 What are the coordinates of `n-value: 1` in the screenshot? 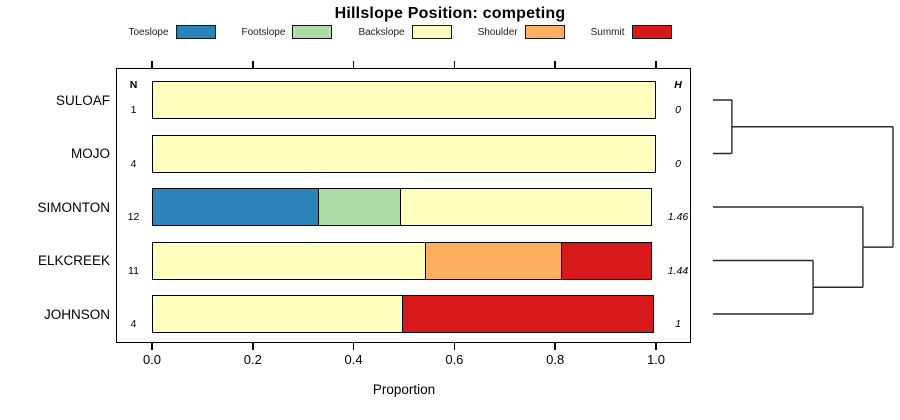 It's located at (133, 110).